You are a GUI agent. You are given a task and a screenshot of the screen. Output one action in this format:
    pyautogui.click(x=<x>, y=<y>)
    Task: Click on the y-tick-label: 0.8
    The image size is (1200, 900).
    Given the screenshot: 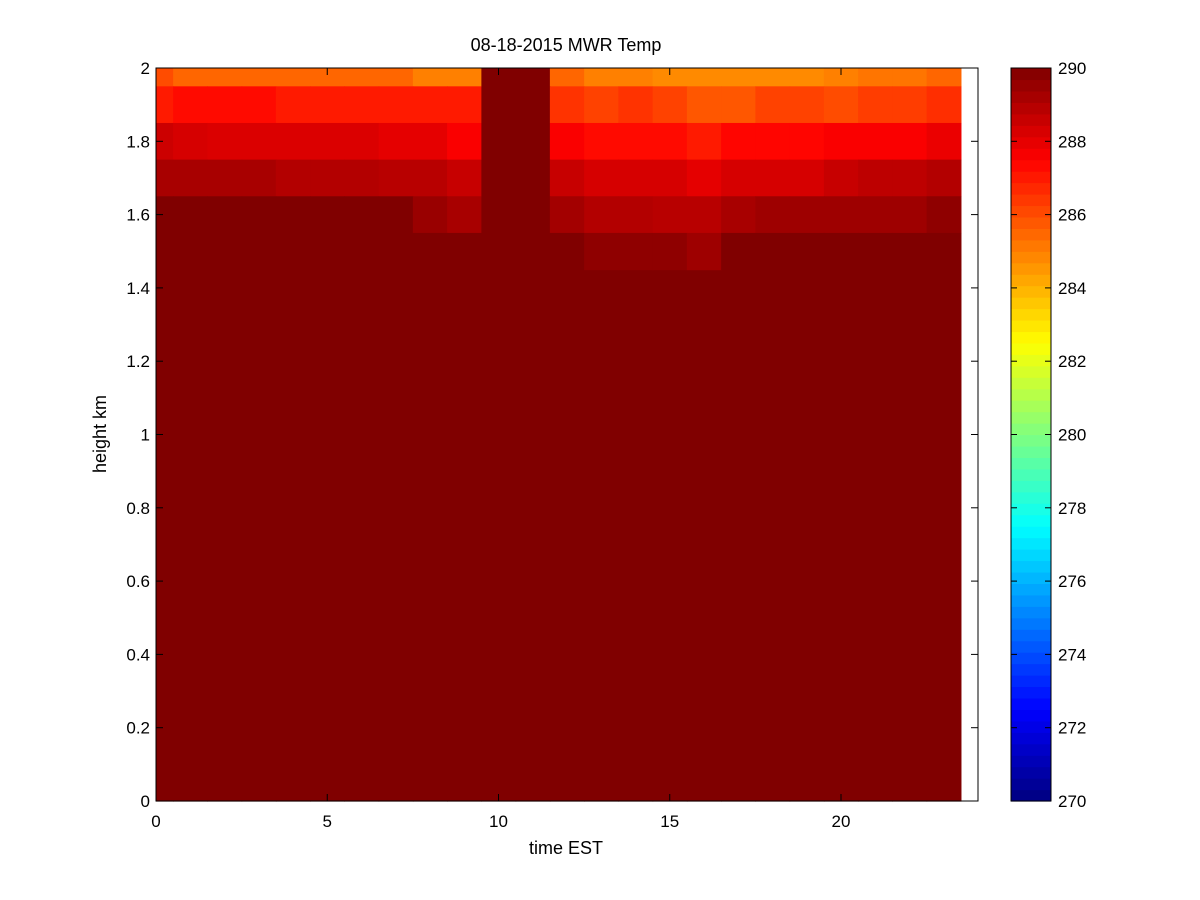 What is the action you would take?
    pyautogui.click(x=138, y=508)
    